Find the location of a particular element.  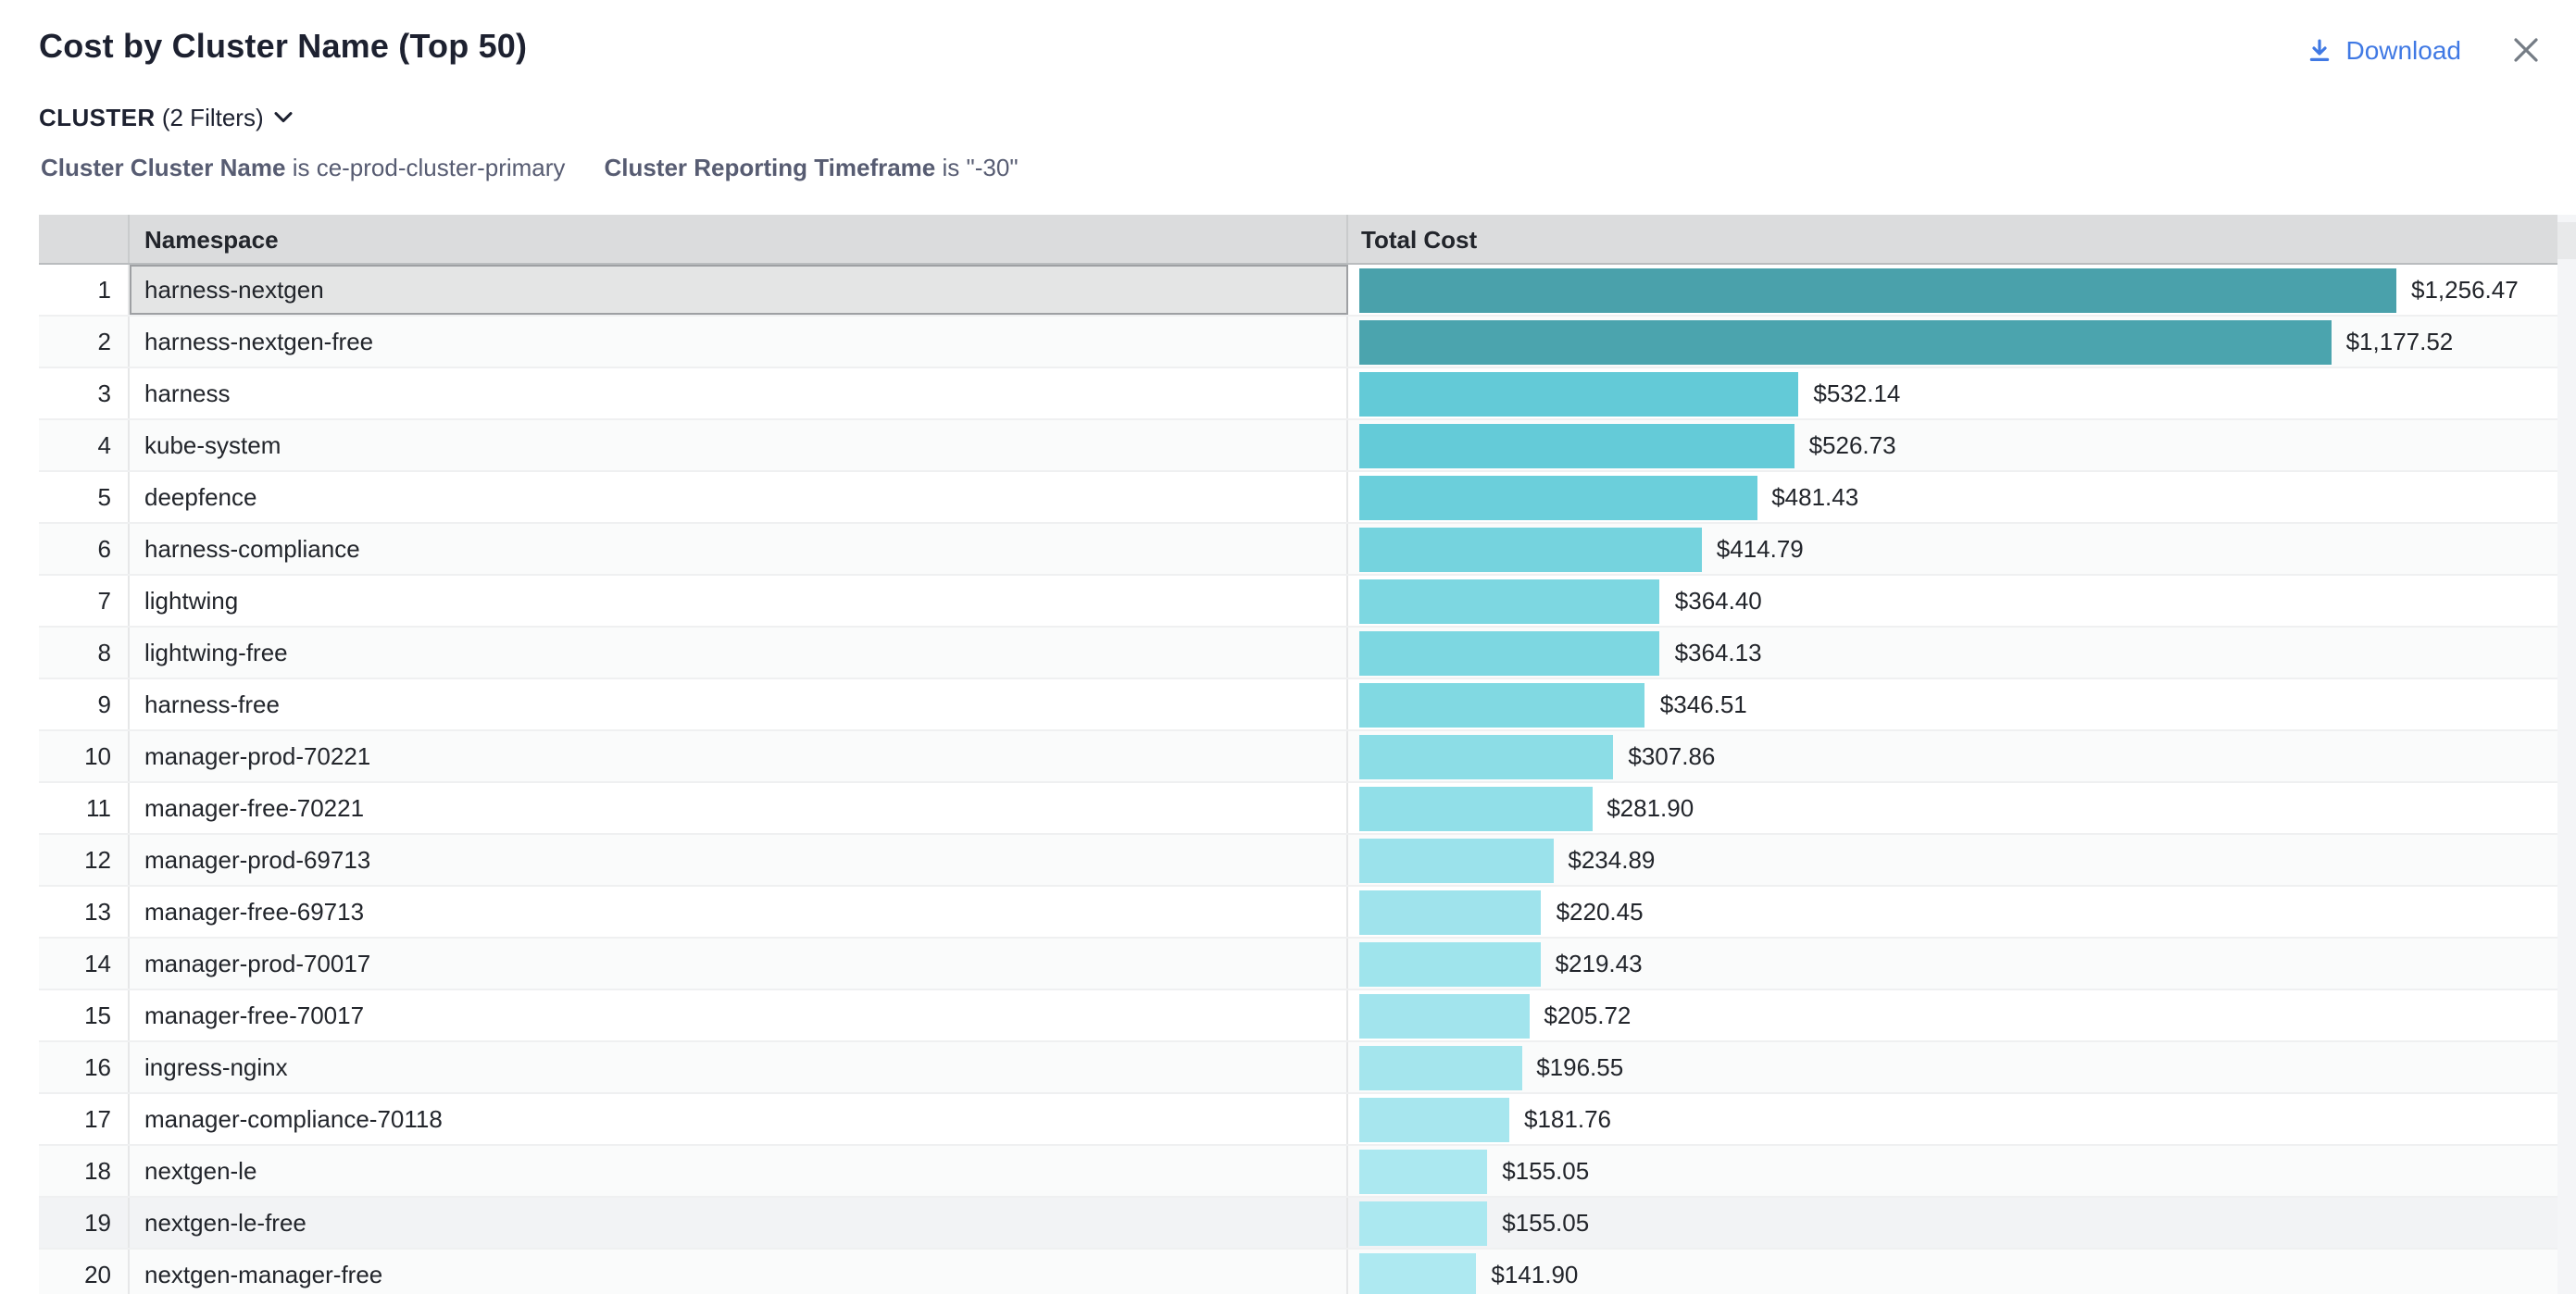

cost-value: $414.79 is located at coordinates (1760, 549).